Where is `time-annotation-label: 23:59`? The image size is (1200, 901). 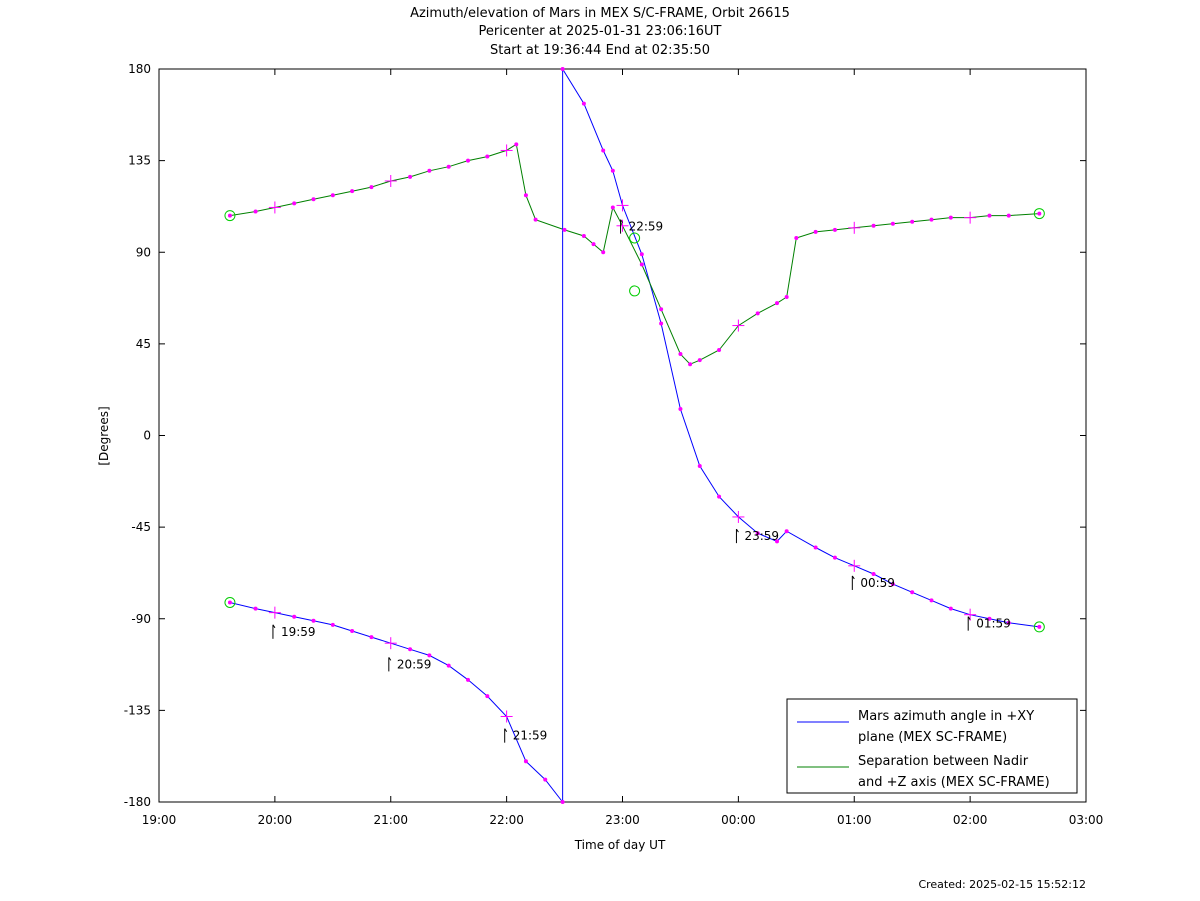
time-annotation-label: 23:59 is located at coordinates (761, 536).